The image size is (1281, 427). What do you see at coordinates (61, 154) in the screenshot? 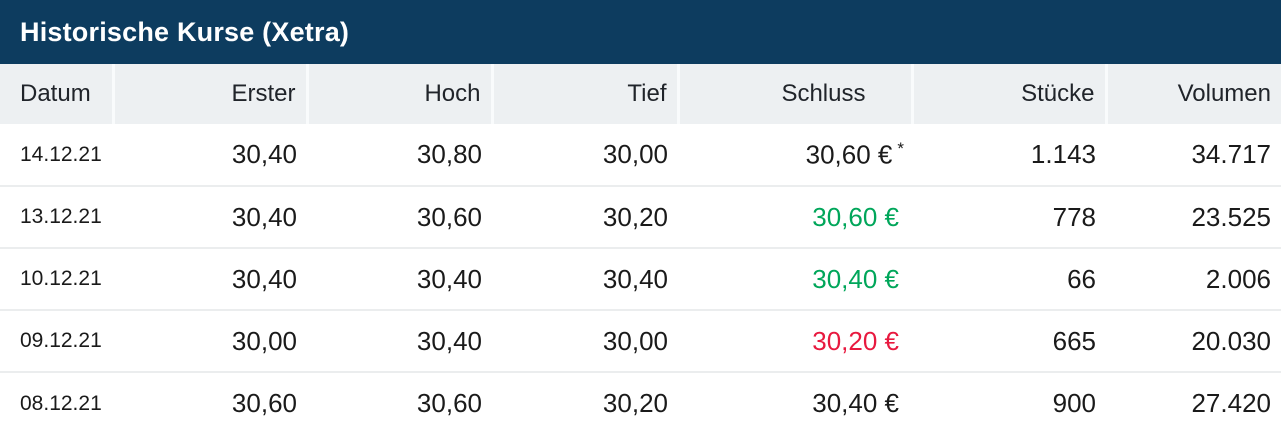
I see `cell-datum: 14.12.21` at bounding box center [61, 154].